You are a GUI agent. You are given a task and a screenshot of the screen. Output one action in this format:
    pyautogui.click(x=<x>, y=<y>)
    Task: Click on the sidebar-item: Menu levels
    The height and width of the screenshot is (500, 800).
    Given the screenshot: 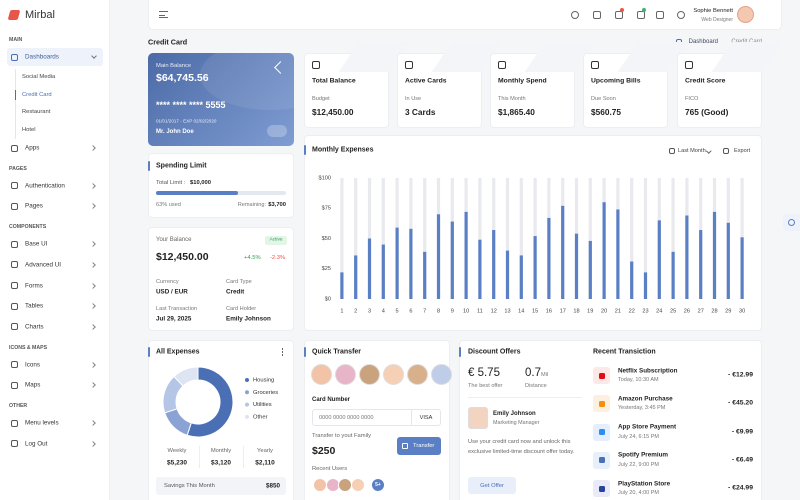 What is the action you would take?
    pyautogui.click(x=42, y=423)
    